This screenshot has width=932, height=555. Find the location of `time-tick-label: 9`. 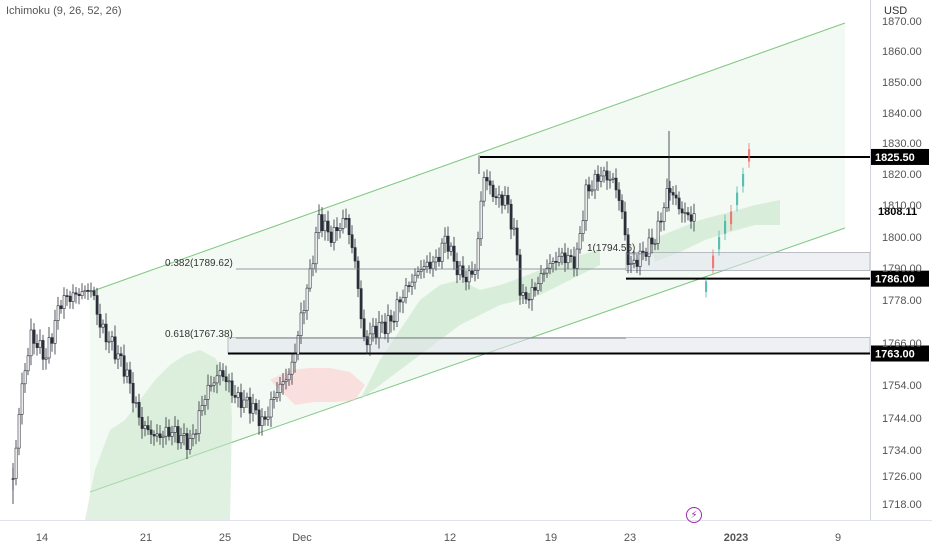

time-tick-label: 9 is located at coordinates (838, 538).